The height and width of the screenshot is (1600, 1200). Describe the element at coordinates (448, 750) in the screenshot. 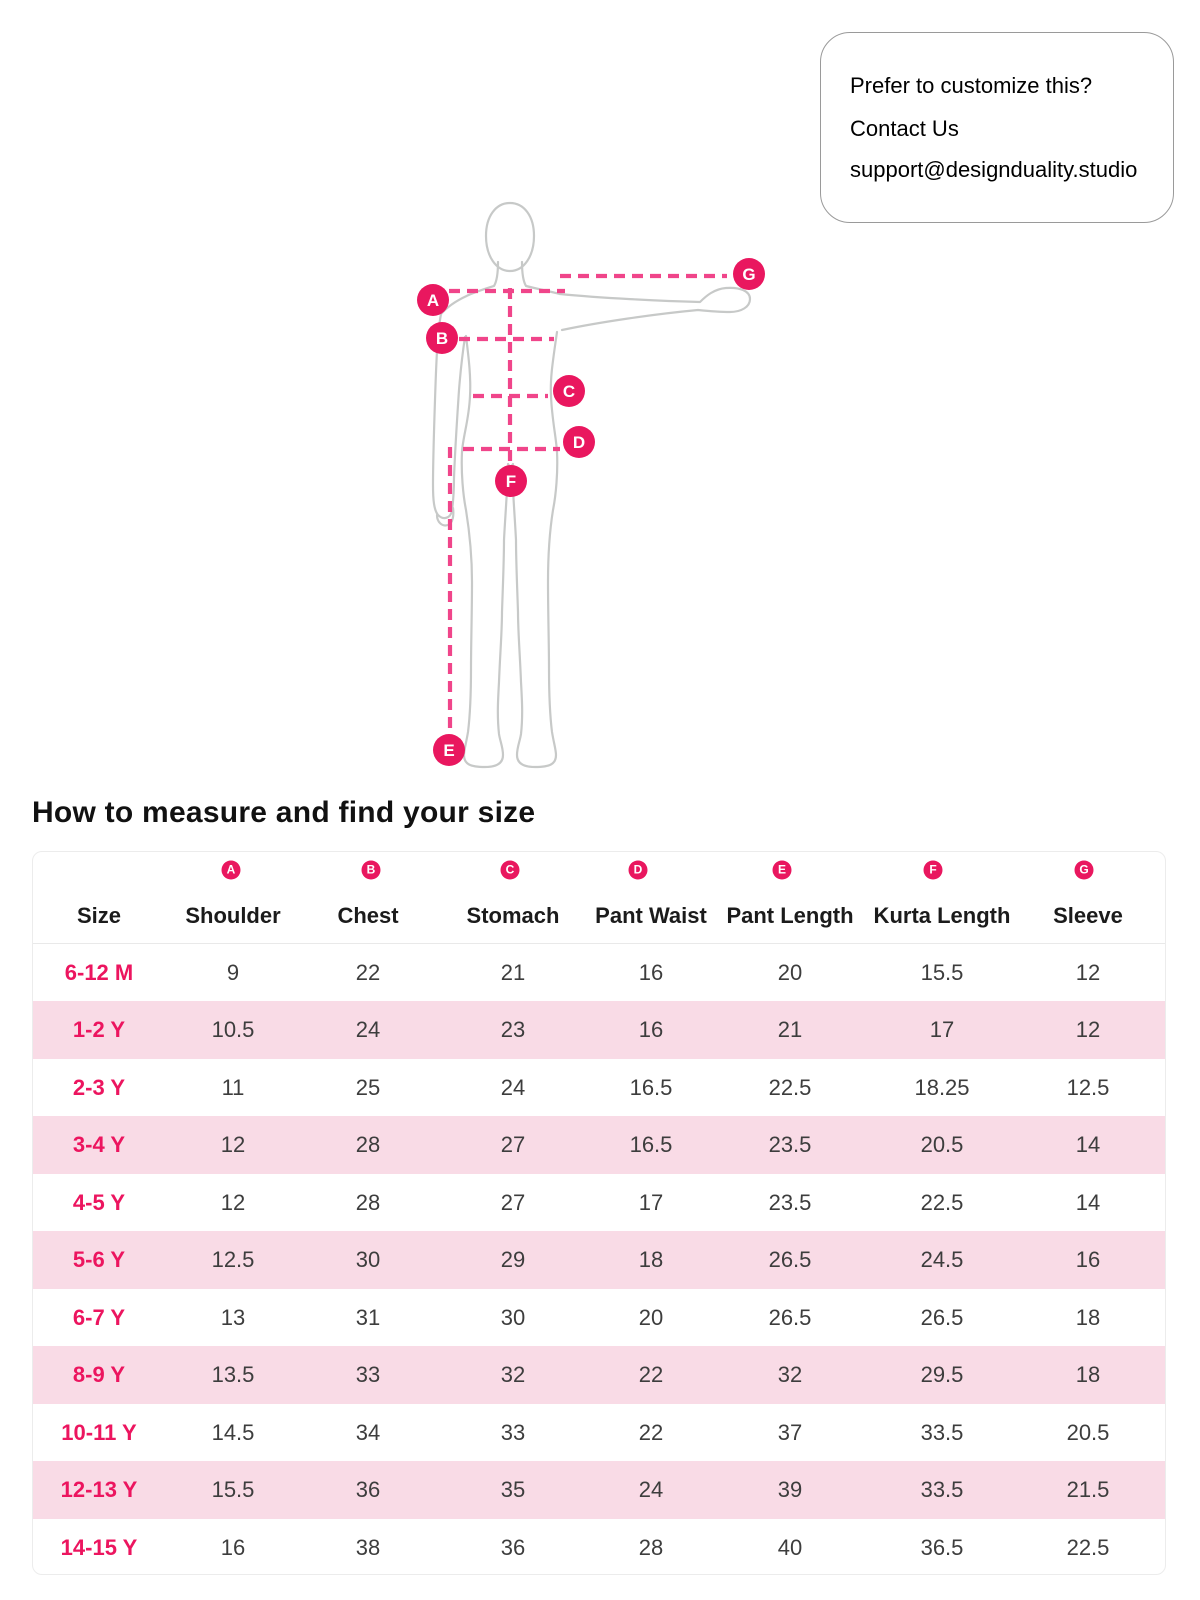

I see `svg-text: E` at that location.